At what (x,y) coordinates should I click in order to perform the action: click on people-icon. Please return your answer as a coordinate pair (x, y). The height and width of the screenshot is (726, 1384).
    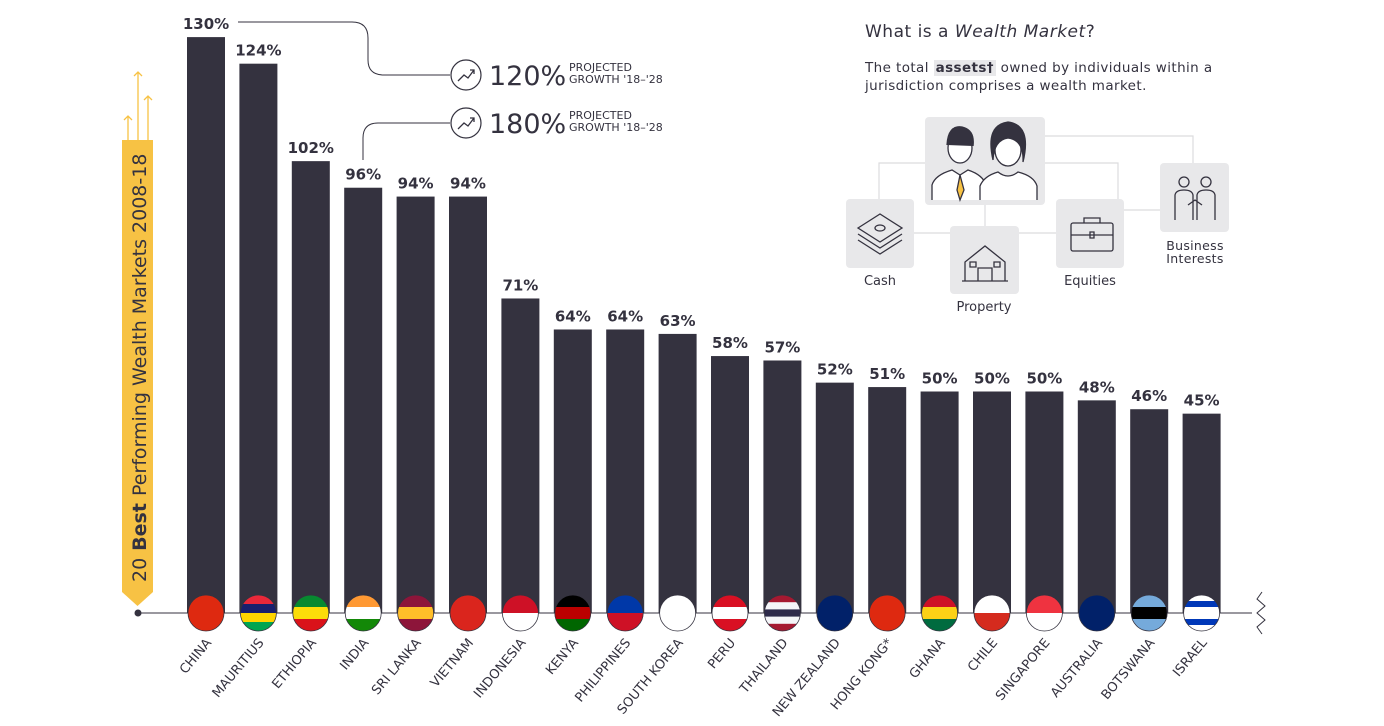
    Looking at the image, I should click on (984, 161).